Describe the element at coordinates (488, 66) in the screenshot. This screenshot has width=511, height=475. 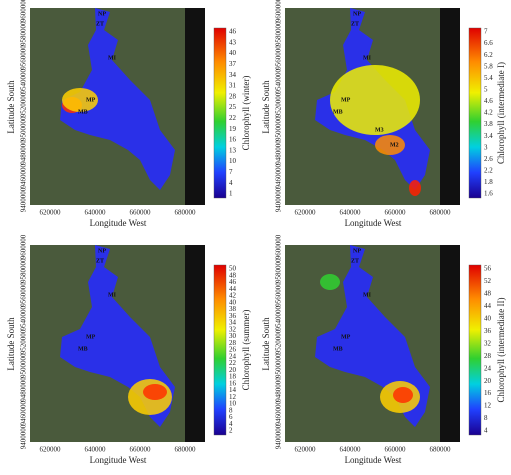
I see `colorbar-tick-label: 5.8` at that location.